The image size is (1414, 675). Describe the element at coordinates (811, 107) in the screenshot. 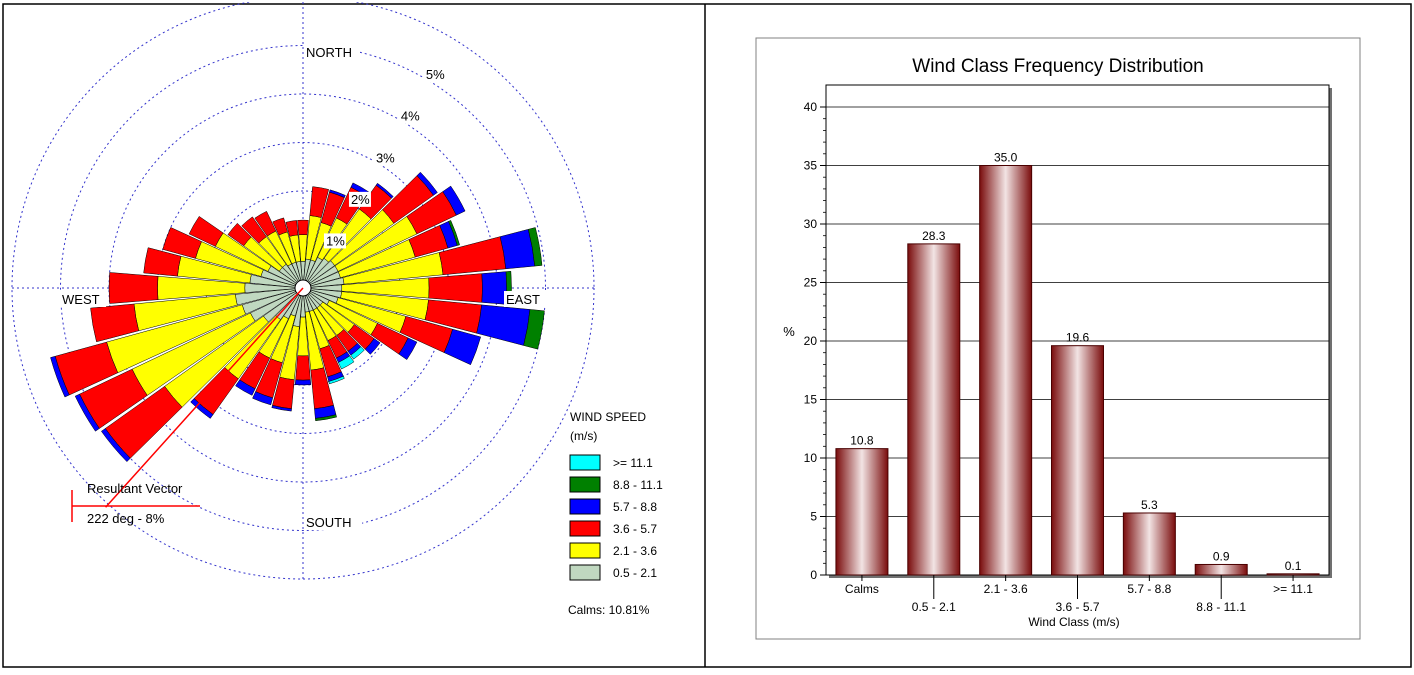

I see `y-tick-label-40: 40` at that location.